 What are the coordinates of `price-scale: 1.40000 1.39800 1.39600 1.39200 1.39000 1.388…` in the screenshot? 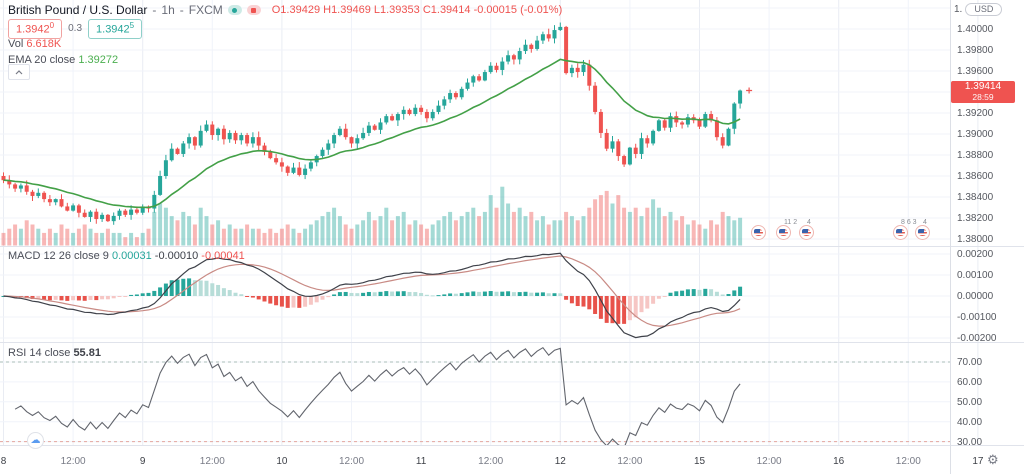 It's located at (987, 224).